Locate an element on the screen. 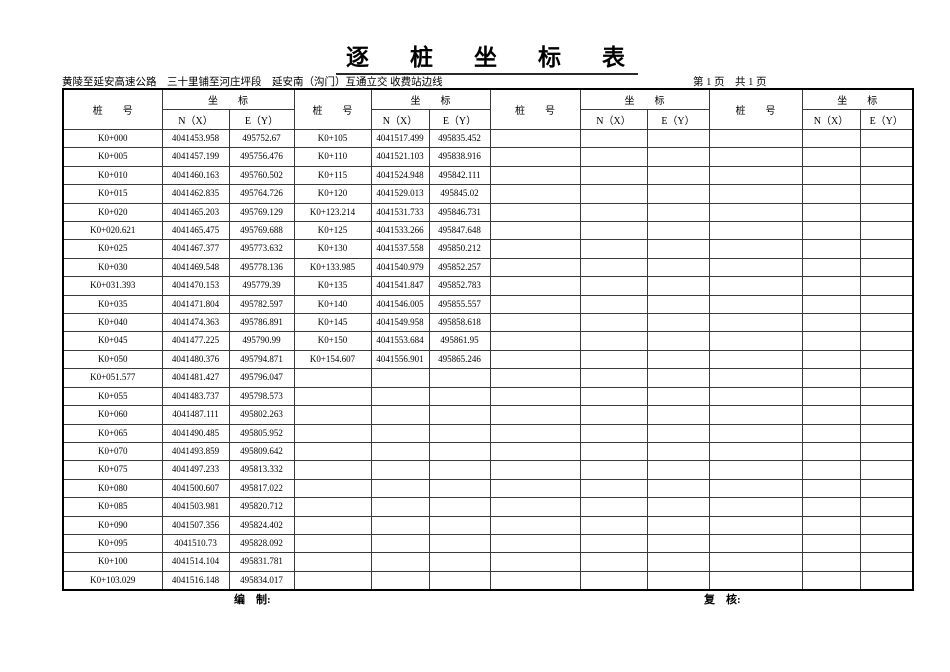 The width and height of the screenshot is (950, 672). e-coordinate-cell: 495769.688 is located at coordinates (261, 231).